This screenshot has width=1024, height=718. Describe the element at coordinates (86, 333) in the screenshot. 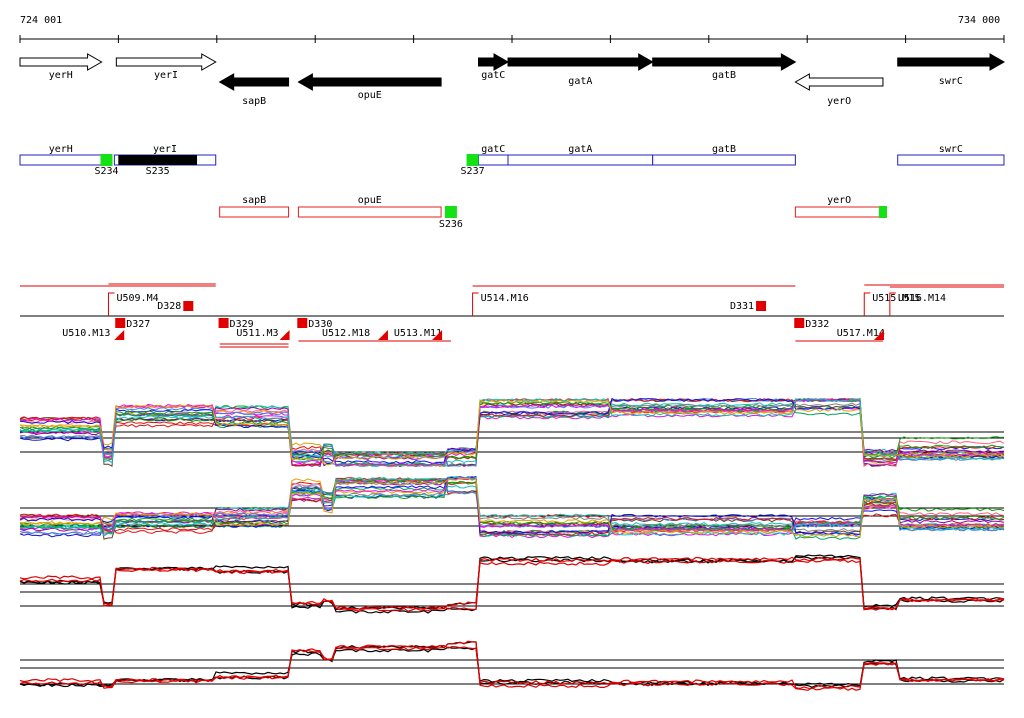

I see `tiling-bottom-label: U510.M13` at that location.